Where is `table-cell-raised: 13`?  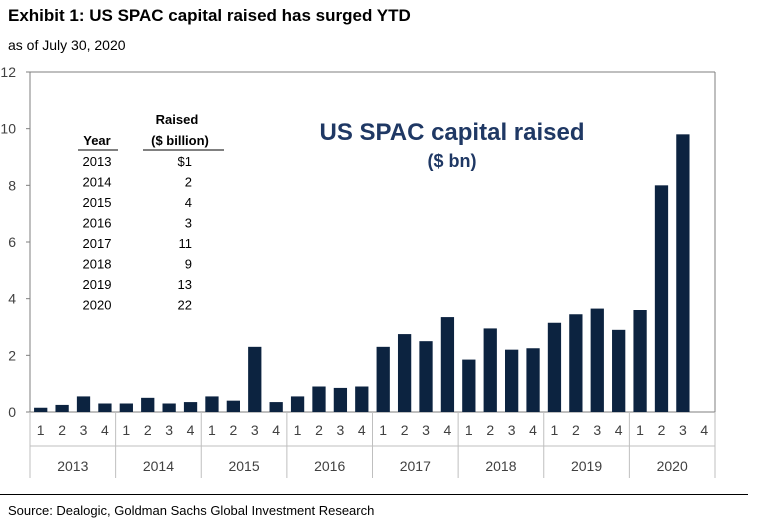
table-cell-raised: 13 is located at coordinates (185, 284).